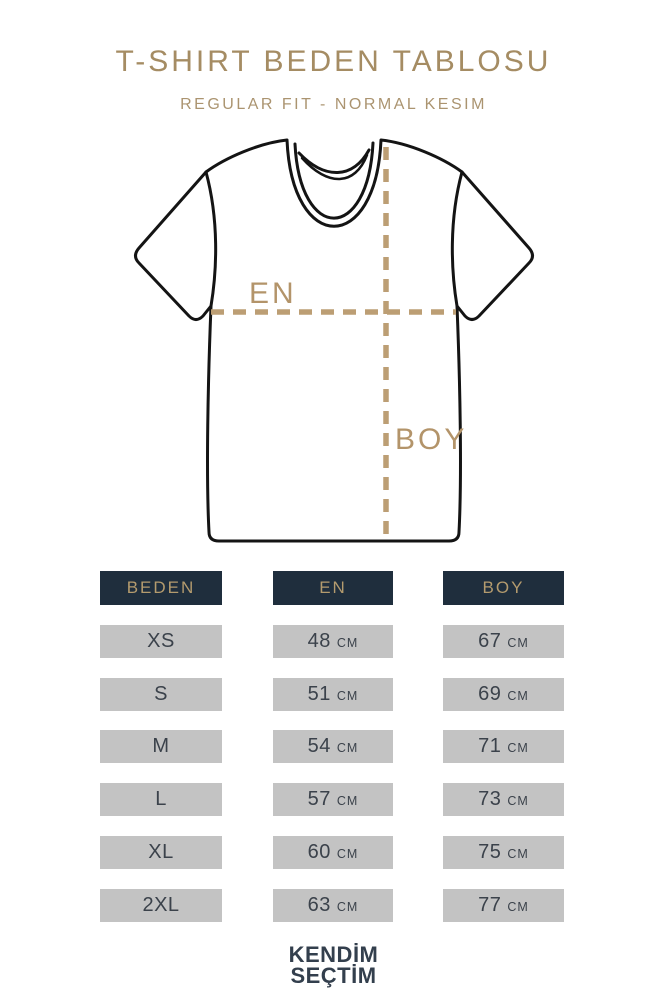 Image resolution: width=667 pixels, height=1000 pixels. I want to click on boy-value: 69, so click(490, 693).